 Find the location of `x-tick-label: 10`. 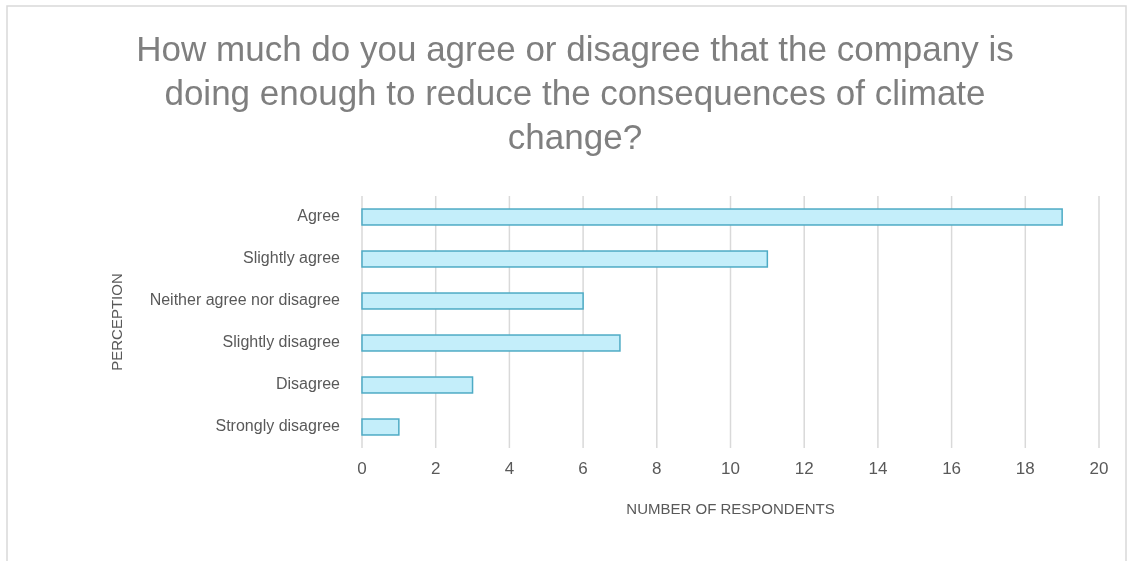

x-tick-label: 10 is located at coordinates (730, 469).